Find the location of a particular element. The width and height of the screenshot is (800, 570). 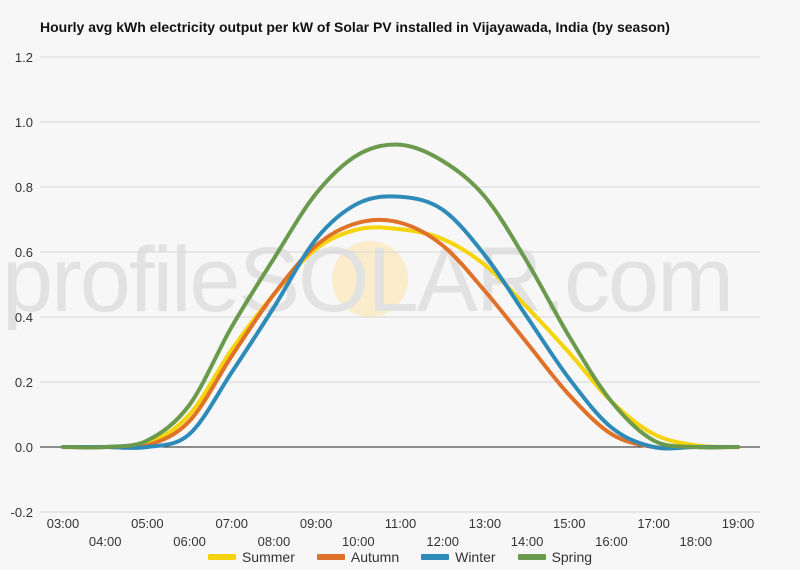

x-tick-label: 05:00 is located at coordinates (147, 523).